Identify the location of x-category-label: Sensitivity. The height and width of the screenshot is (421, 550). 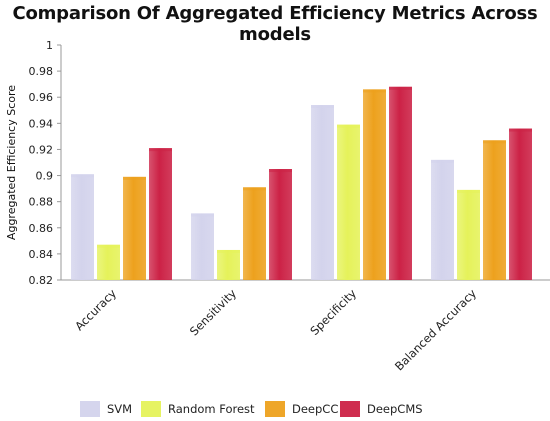
(213, 312).